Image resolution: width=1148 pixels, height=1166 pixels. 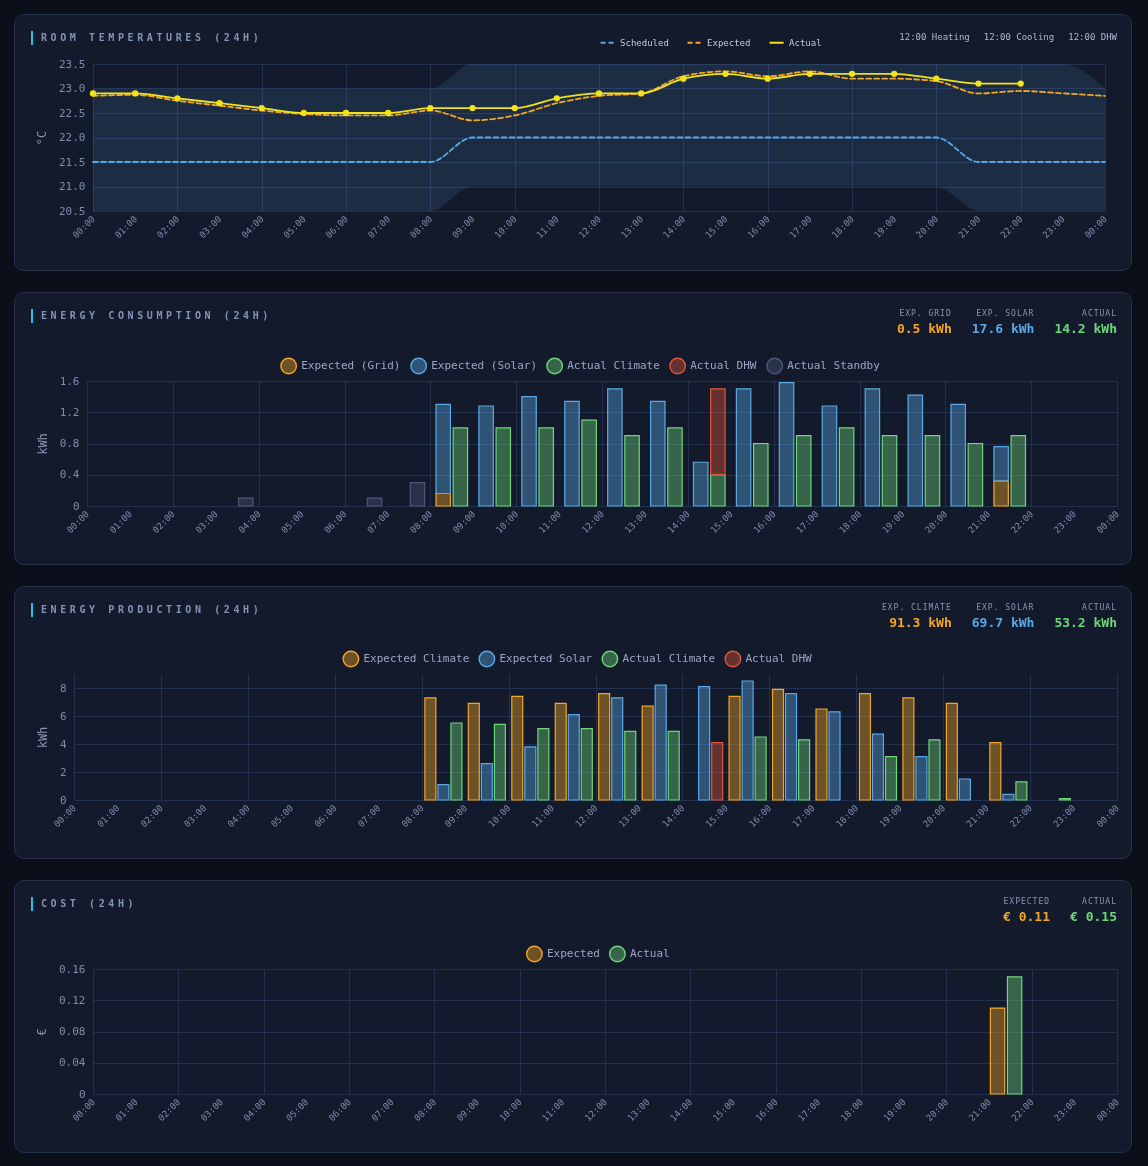 What do you see at coordinates (1093, 916) in the screenshot?
I see `text: € 0.15` at bounding box center [1093, 916].